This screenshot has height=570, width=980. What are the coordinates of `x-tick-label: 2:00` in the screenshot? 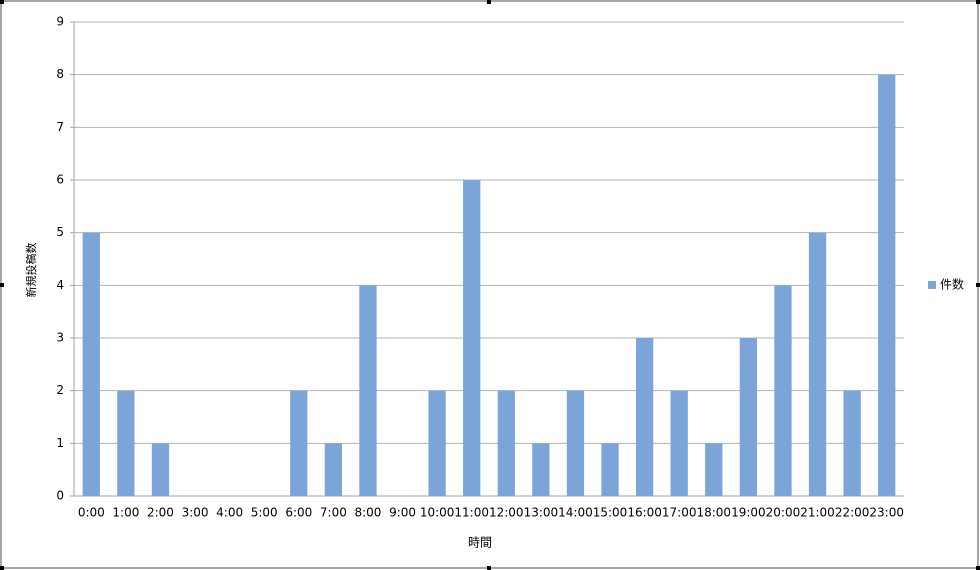 It's located at (160, 513).